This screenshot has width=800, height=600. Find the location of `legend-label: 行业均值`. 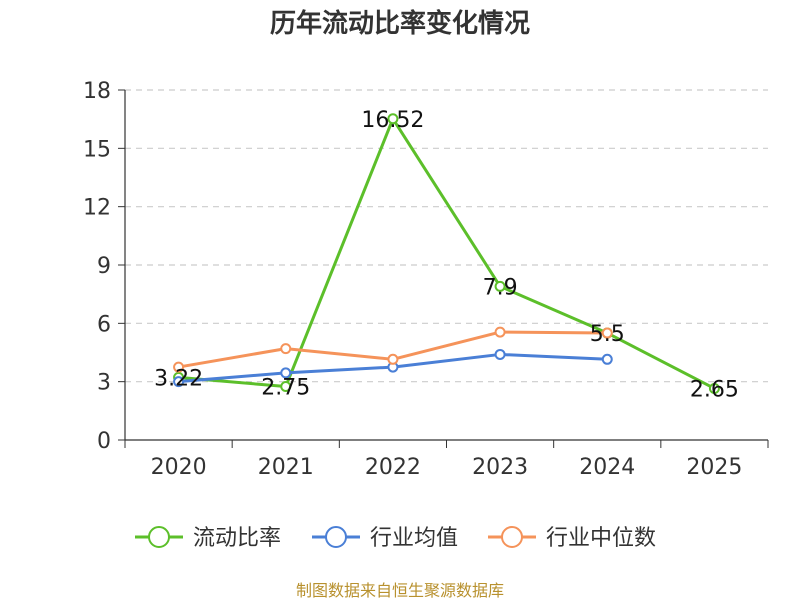

legend-label: 行业均值 is located at coordinates (414, 538).